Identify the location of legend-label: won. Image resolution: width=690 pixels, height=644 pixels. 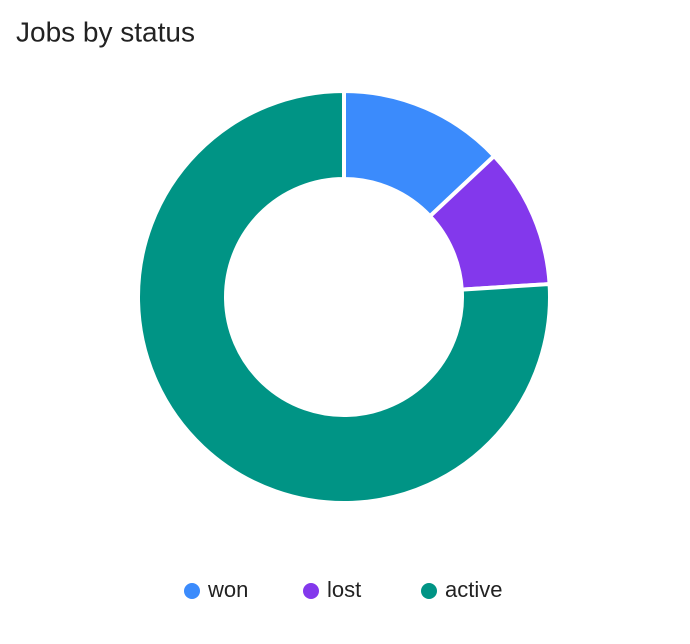
(227, 589).